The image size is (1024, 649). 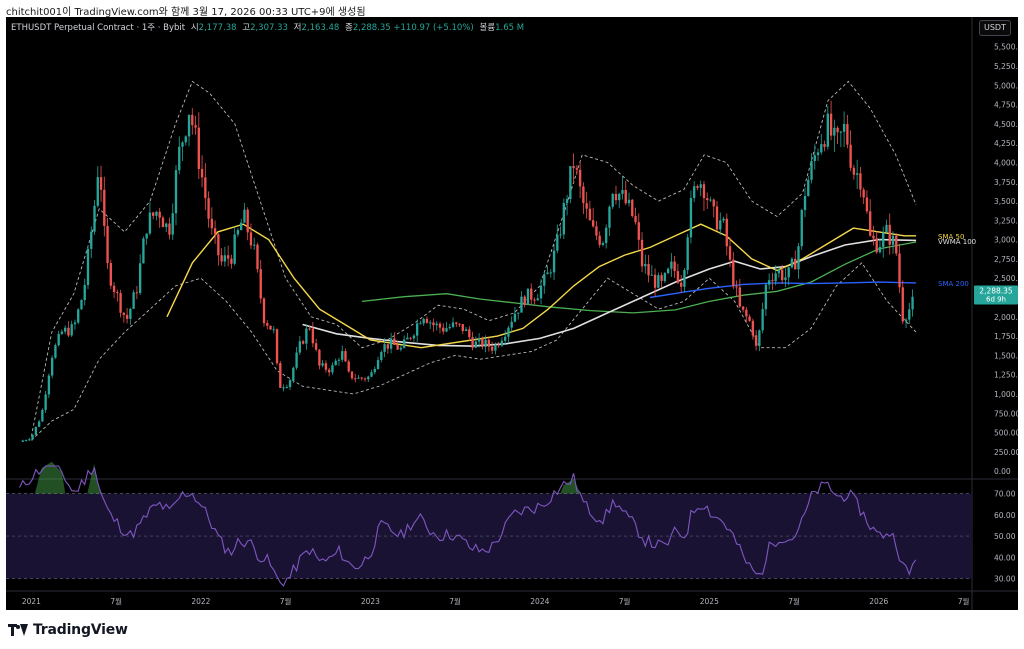 What do you see at coordinates (487, 28) in the screenshot?
I see `volume-label: 볼륨` at bounding box center [487, 28].